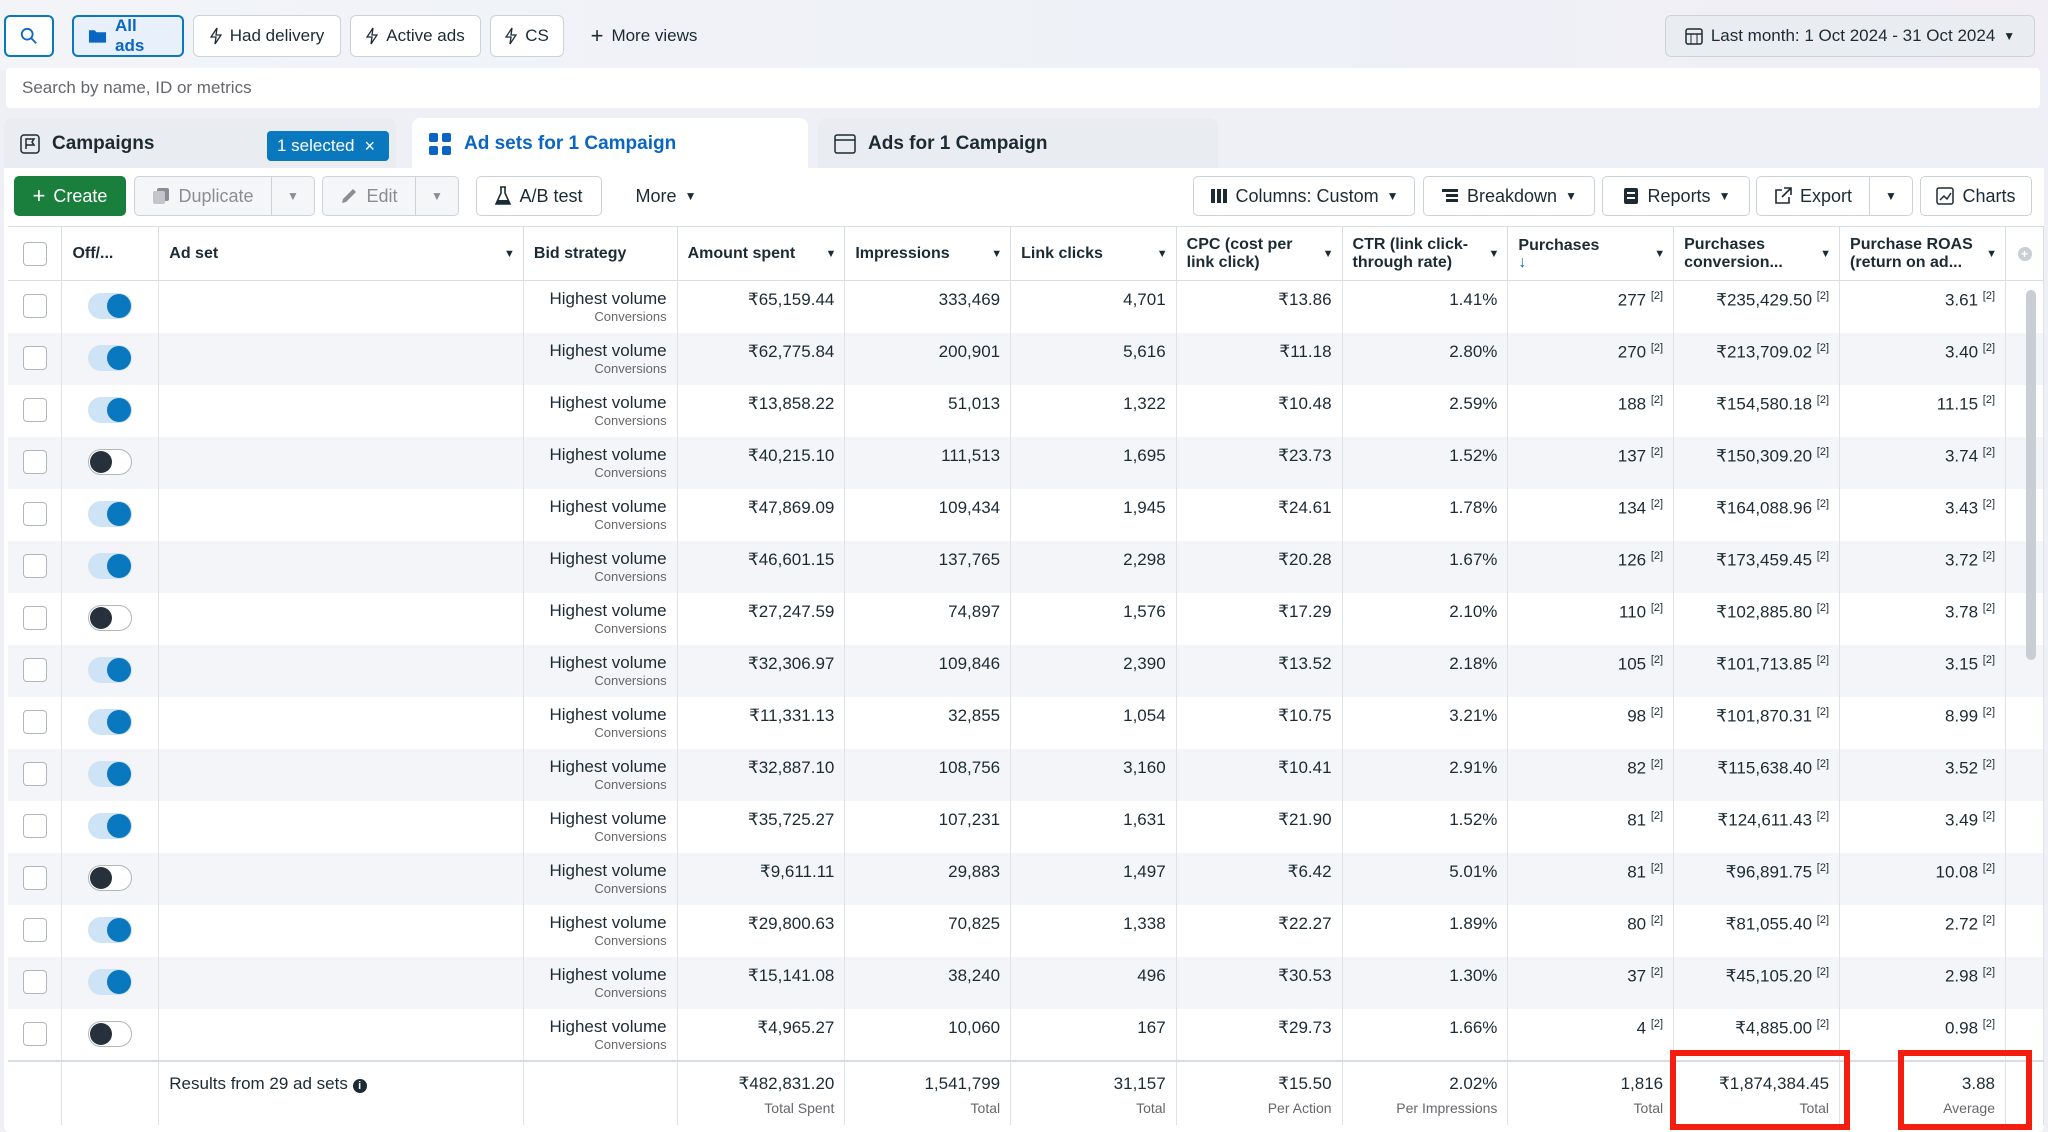 This screenshot has height=1132, width=2048. Describe the element at coordinates (1304, 196) in the screenshot. I see `columns-button: Columns: Custom ▼` at that location.